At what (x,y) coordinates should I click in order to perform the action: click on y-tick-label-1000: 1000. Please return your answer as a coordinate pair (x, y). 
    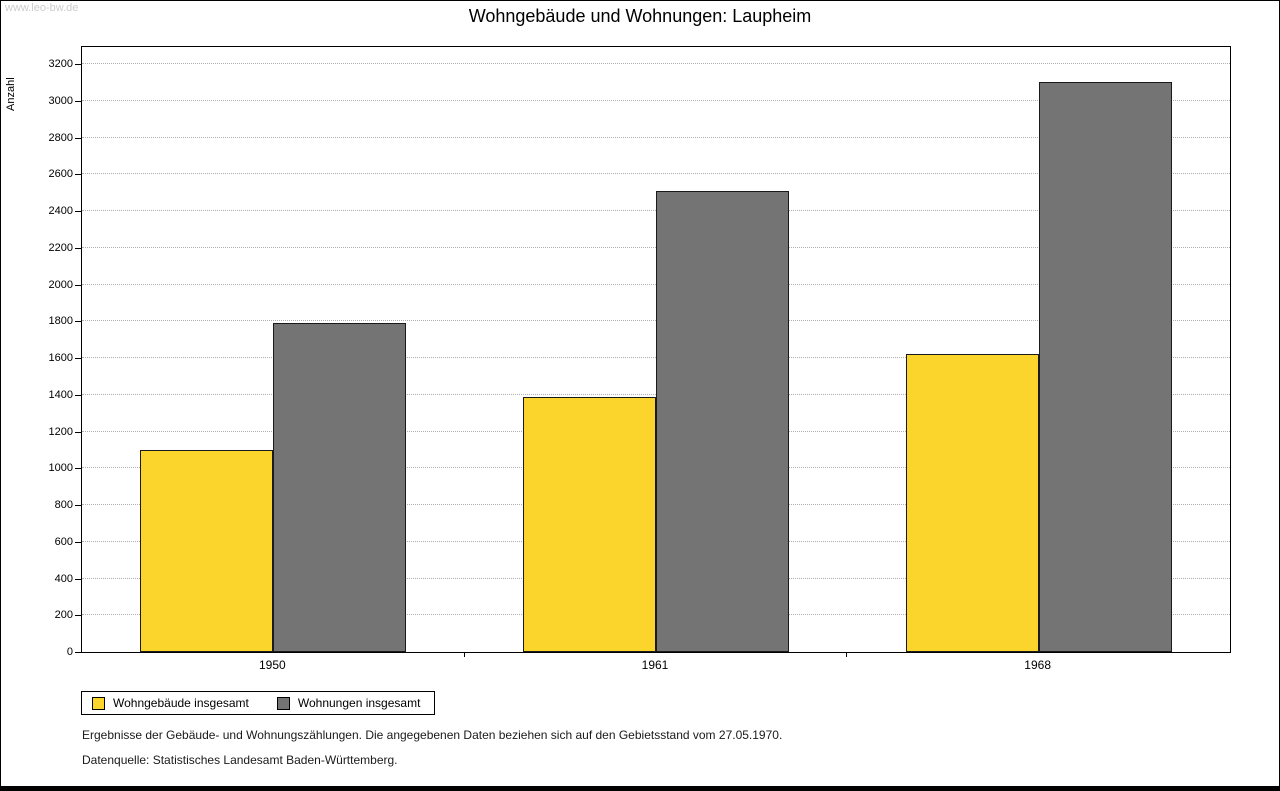
    Looking at the image, I should click on (60, 468).